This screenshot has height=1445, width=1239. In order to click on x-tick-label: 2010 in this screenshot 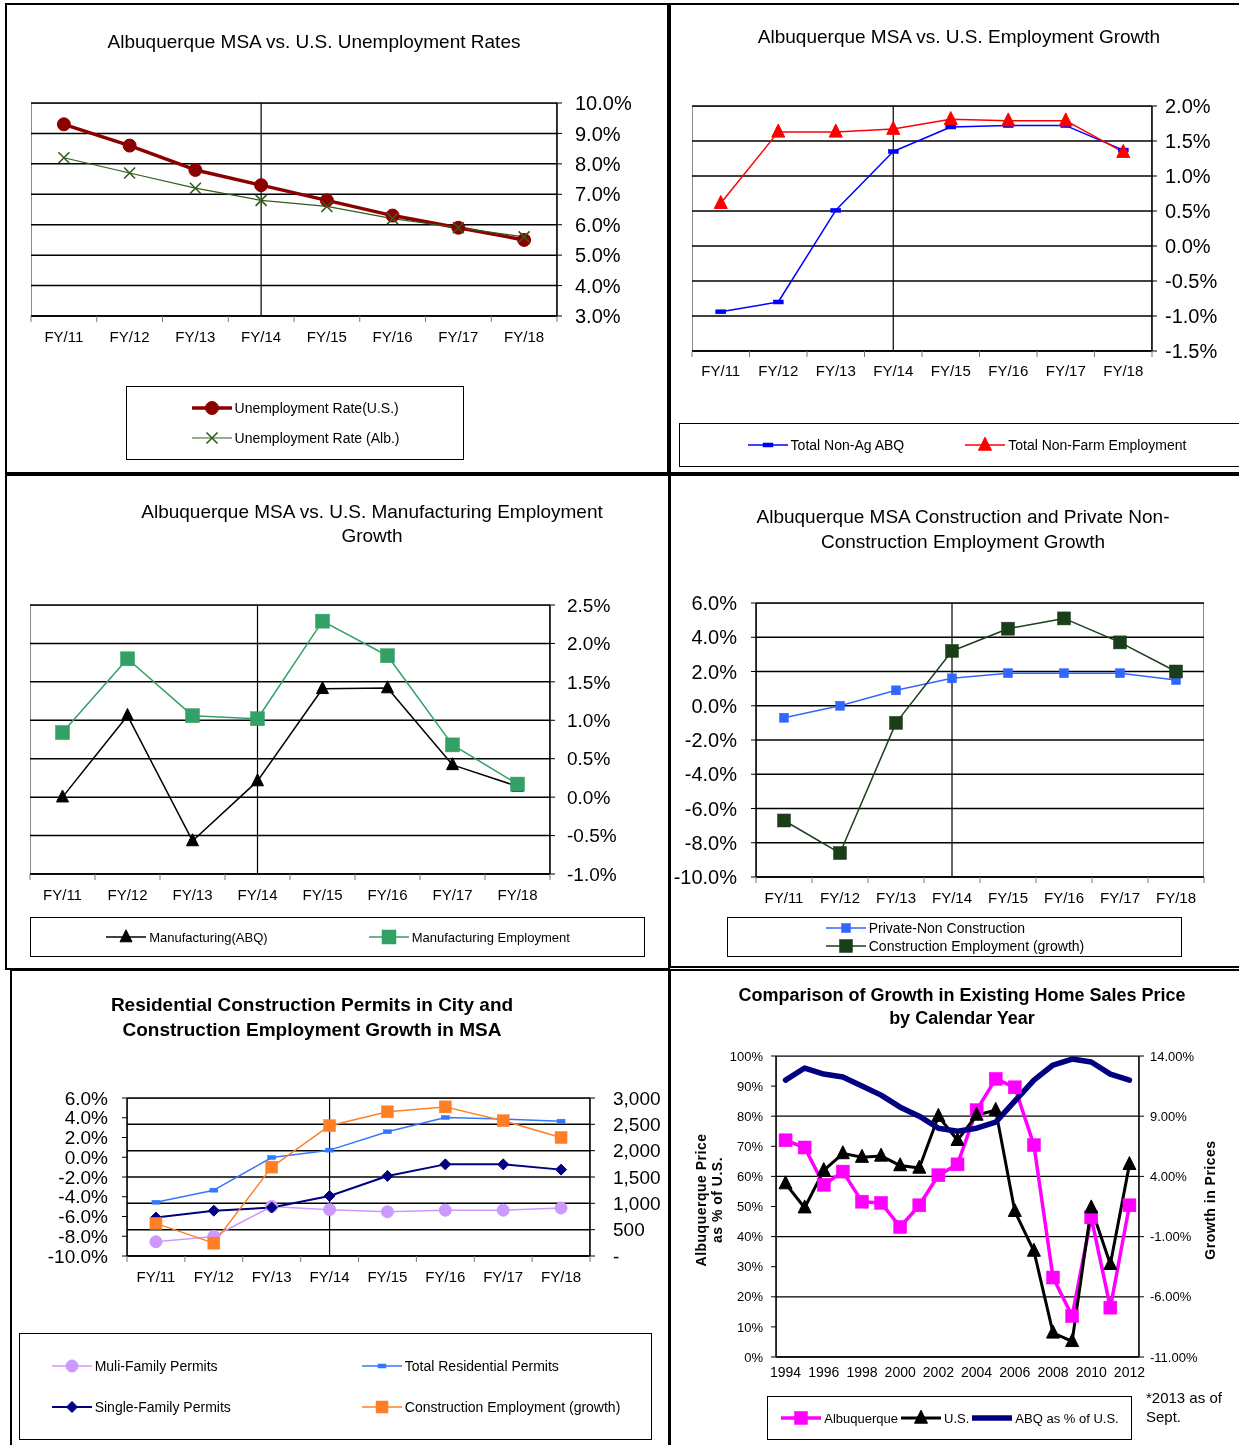, I will do `click(1091, 1371)`.